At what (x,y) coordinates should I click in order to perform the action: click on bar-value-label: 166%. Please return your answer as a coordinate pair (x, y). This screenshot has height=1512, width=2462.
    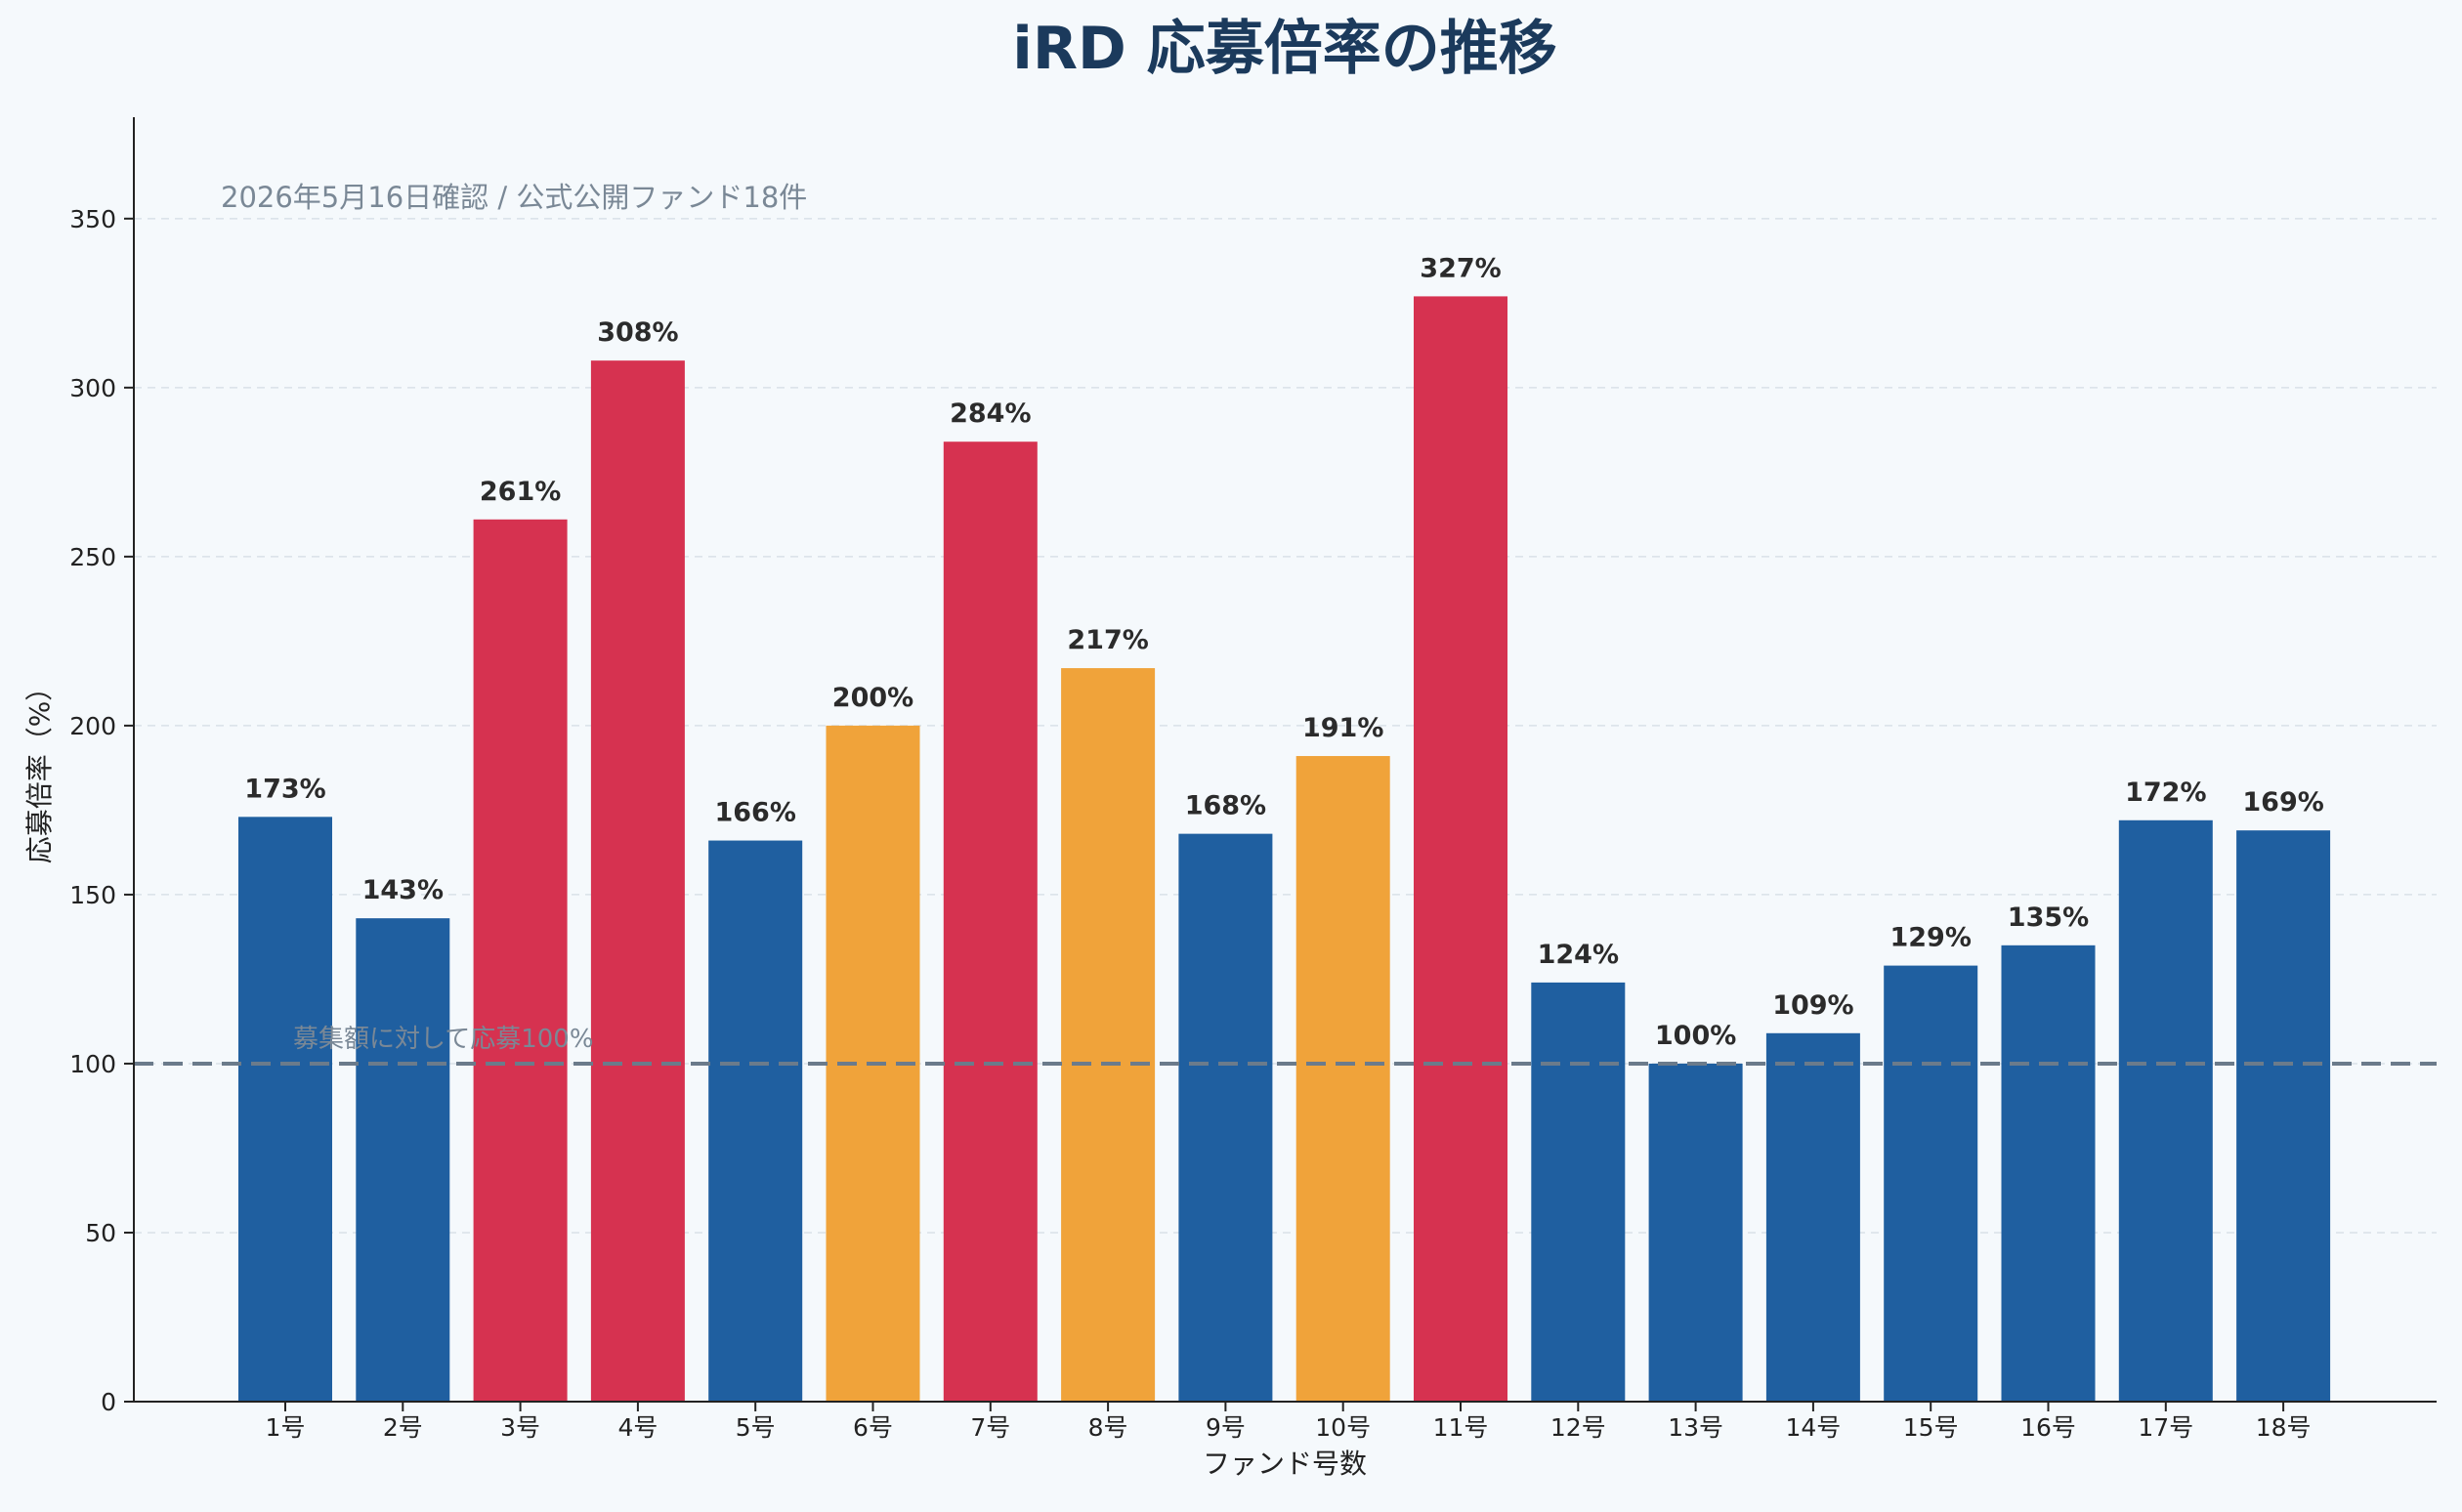
    Looking at the image, I should click on (755, 813).